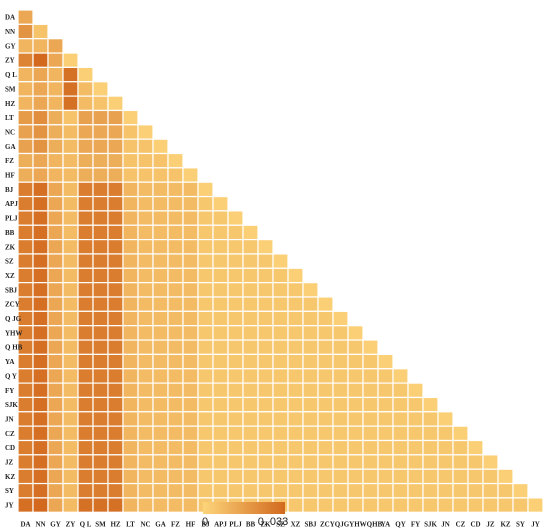  What do you see at coordinates (385, 462) in the screenshot?
I see `heatmap-cell-JZ-YA` at bounding box center [385, 462].